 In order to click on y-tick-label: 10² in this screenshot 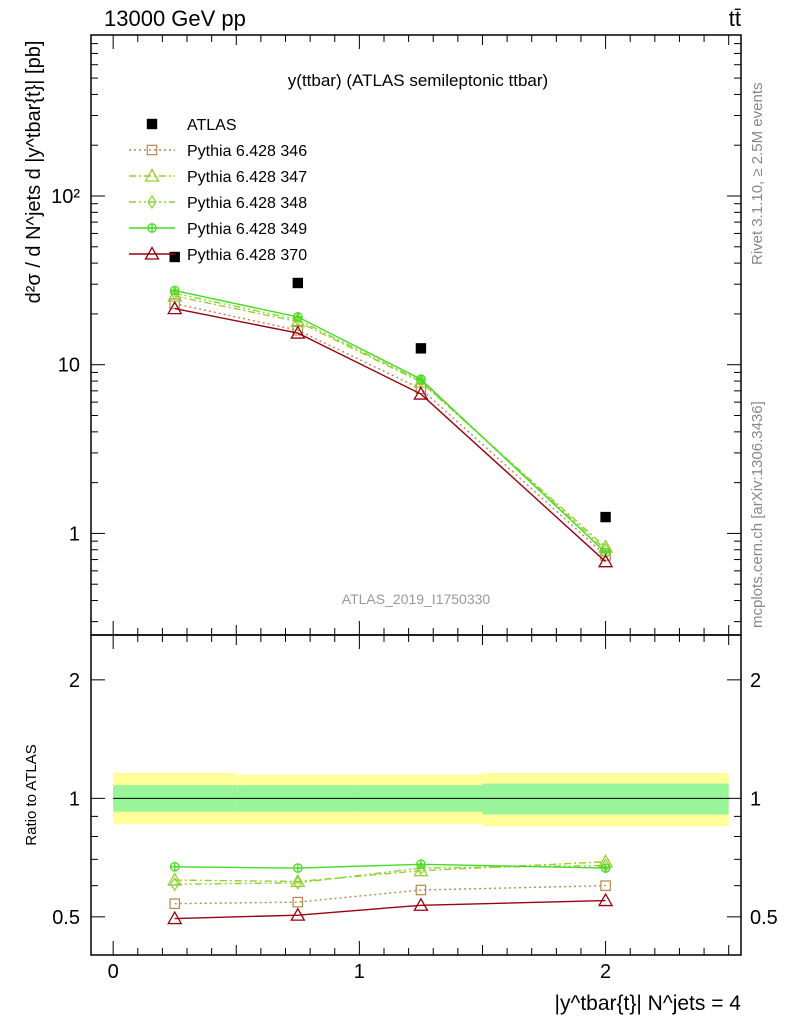, I will do `click(65, 197)`.